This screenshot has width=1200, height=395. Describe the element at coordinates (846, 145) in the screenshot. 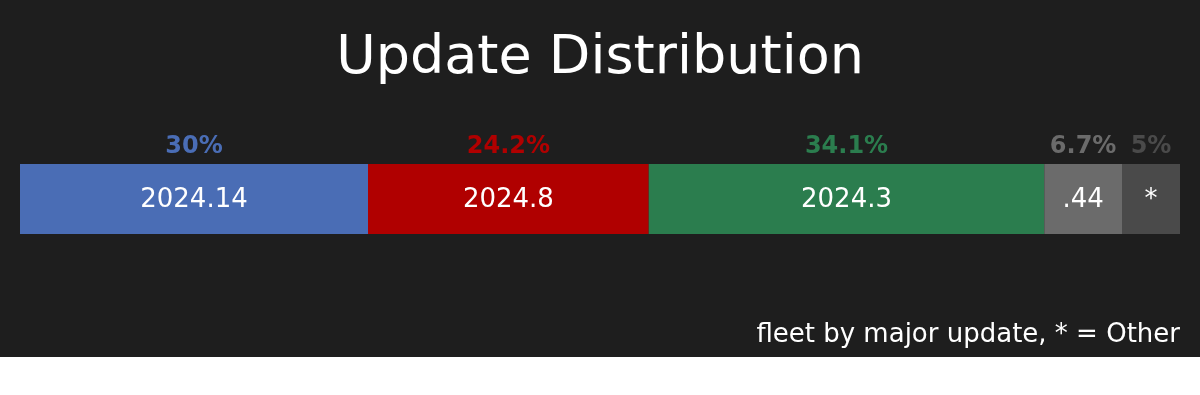

I see `data-label: 34.1%` at that location.